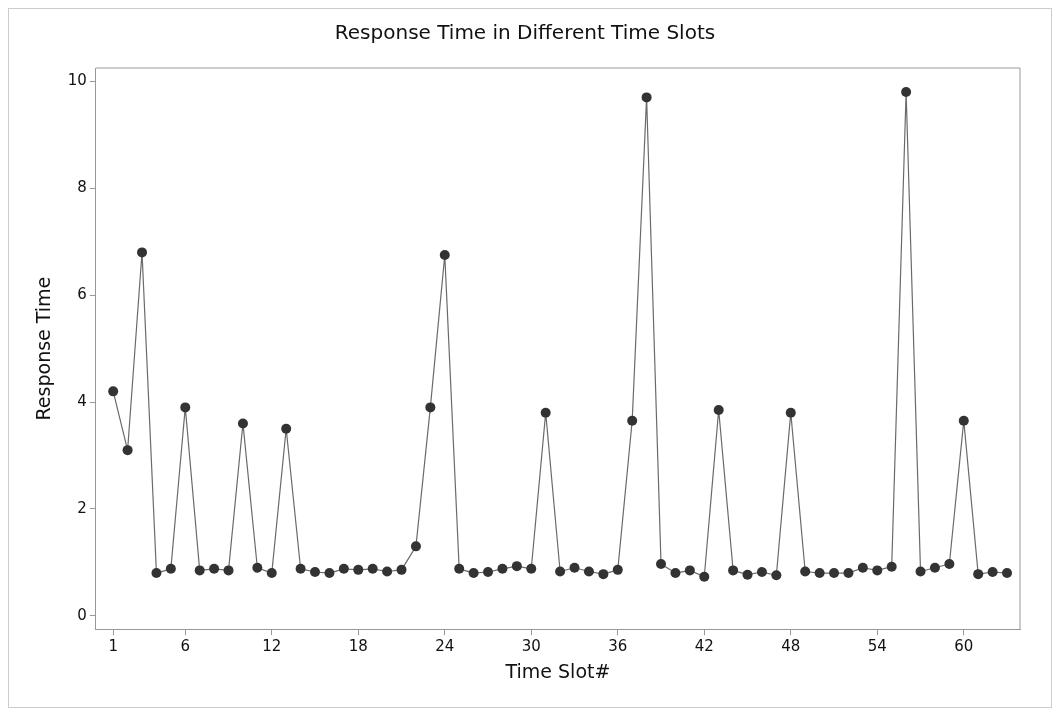  Describe the element at coordinates (445, 646) in the screenshot. I see `x-tick-label: 24` at that location.